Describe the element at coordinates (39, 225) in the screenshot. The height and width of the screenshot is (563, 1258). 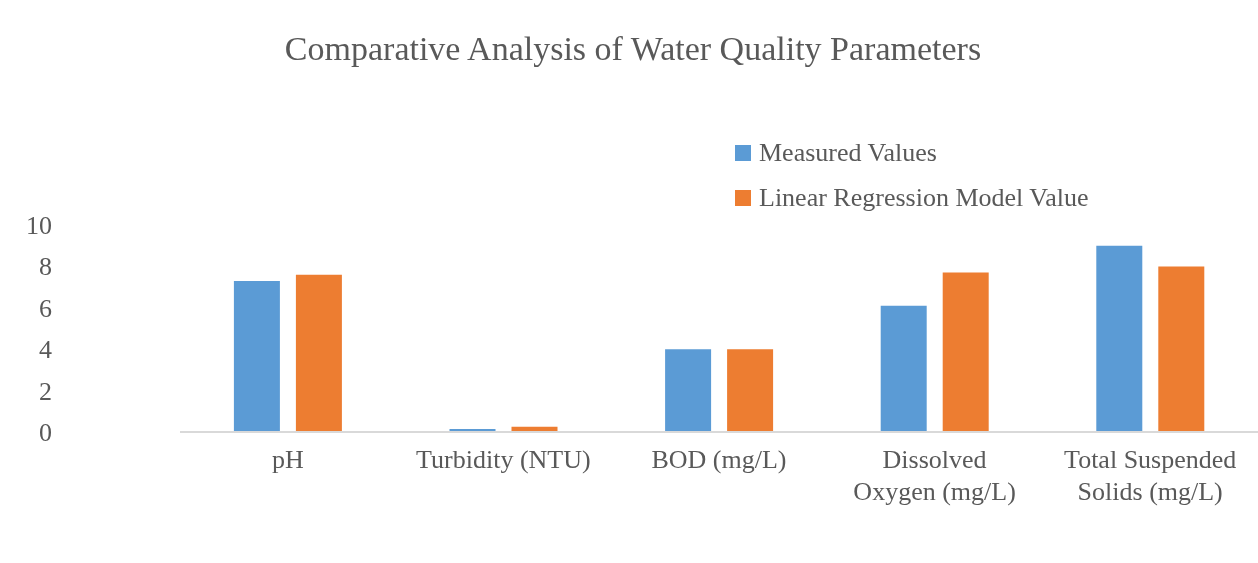
I see `y-tick-label: 10` at that location.